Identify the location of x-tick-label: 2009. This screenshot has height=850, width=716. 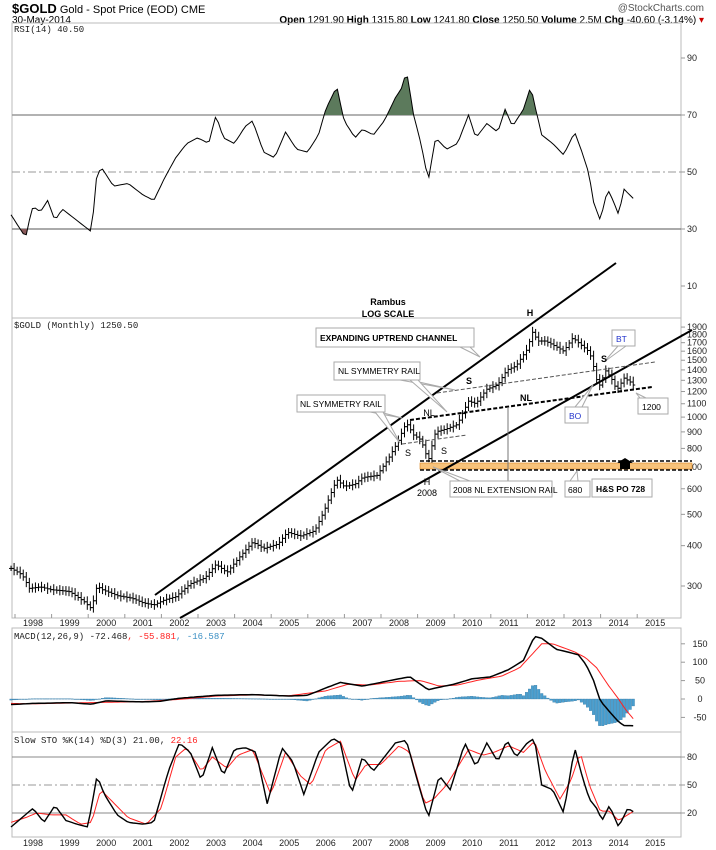
(436, 623).